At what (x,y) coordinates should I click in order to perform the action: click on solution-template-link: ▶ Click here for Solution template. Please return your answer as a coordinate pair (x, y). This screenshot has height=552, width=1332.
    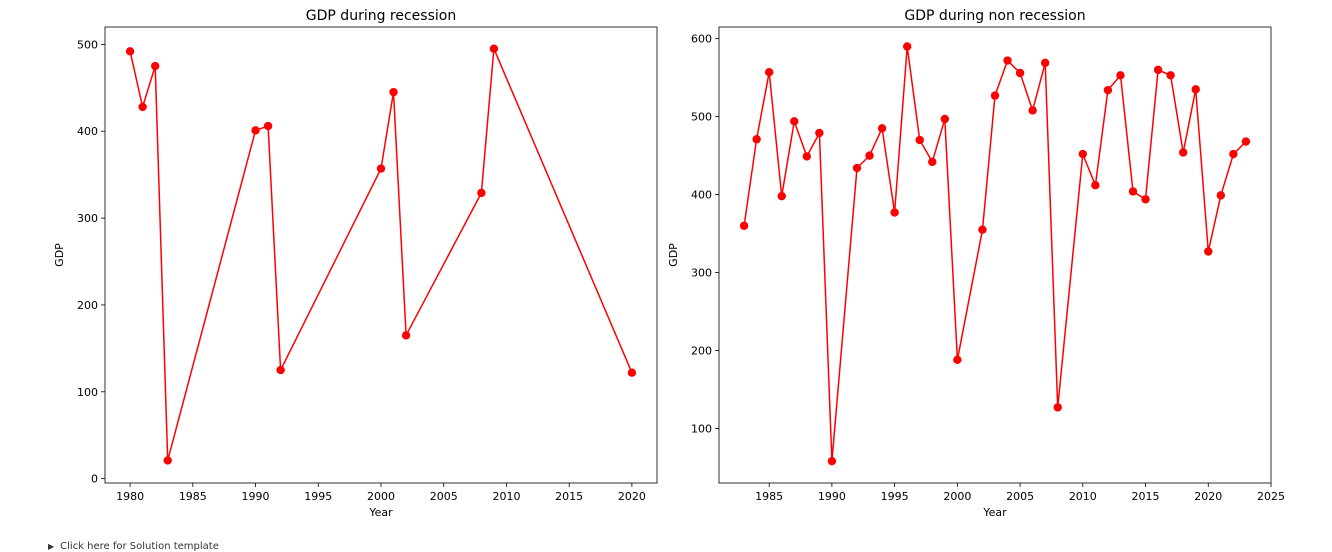
    Looking at the image, I should click on (133, 546).